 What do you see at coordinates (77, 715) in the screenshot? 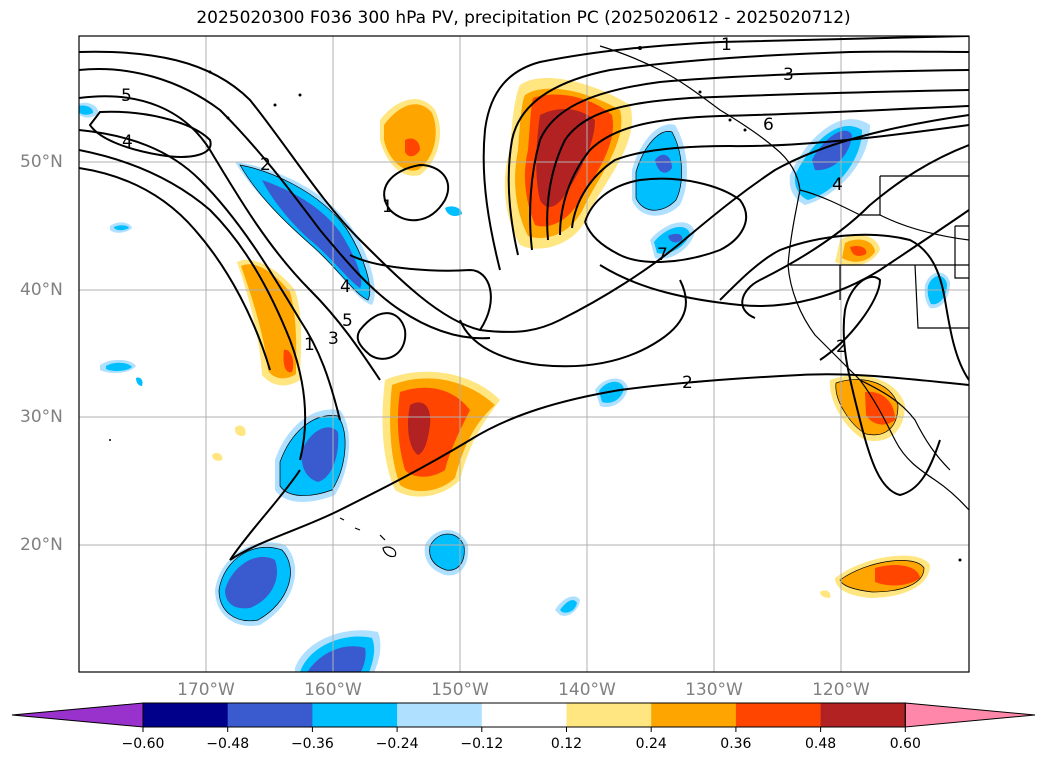
I see `colorbar-extend-low` at bounding box center [77, 715].